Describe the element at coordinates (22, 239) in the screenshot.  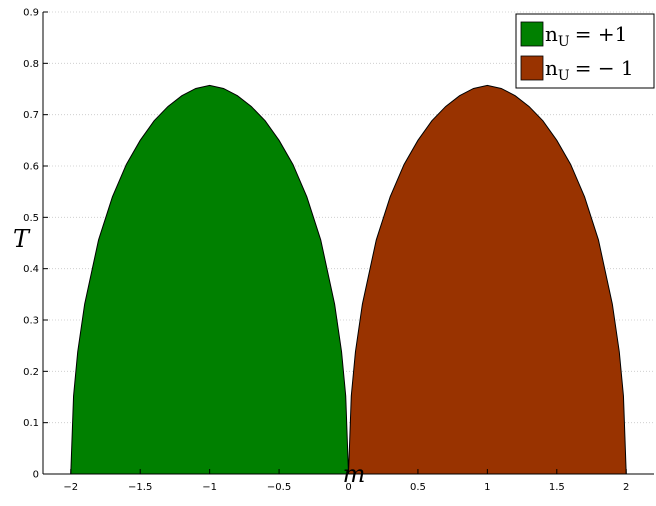
I see `y-axis-title: T` at that location.